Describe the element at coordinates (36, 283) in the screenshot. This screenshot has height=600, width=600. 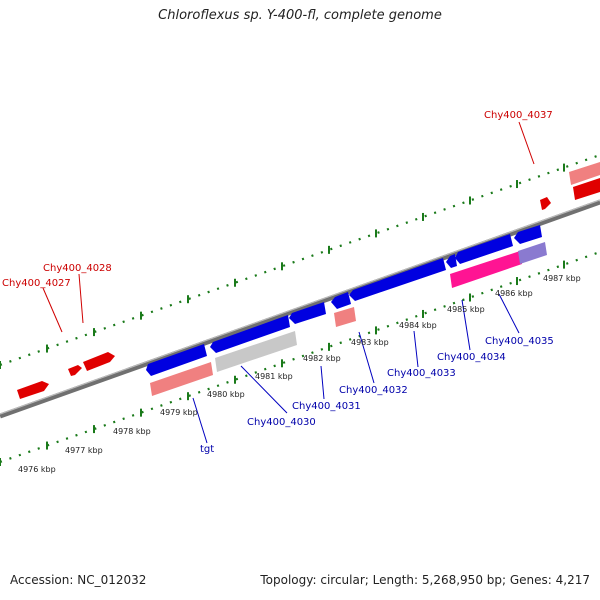
I see `label-chy400-4027: Chy400_4027` at that location.